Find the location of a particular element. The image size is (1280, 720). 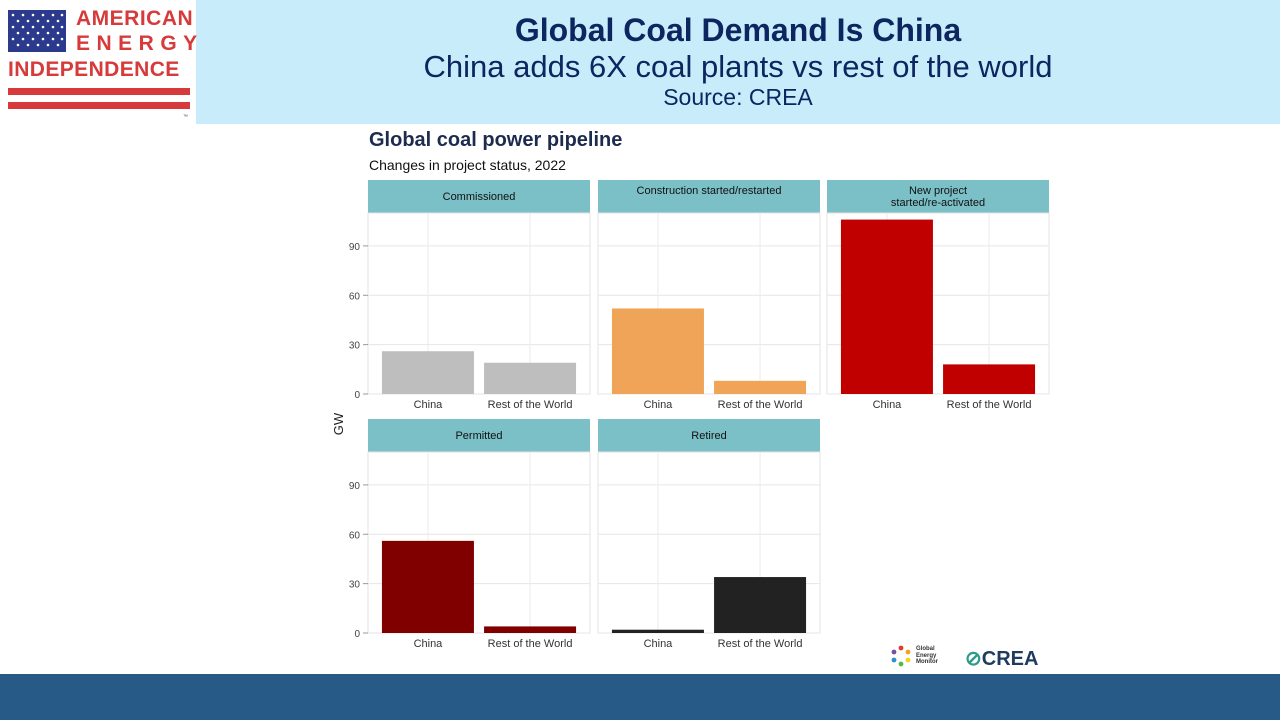

crea-logo-text: CREA is located at coordinates (1010, 659).